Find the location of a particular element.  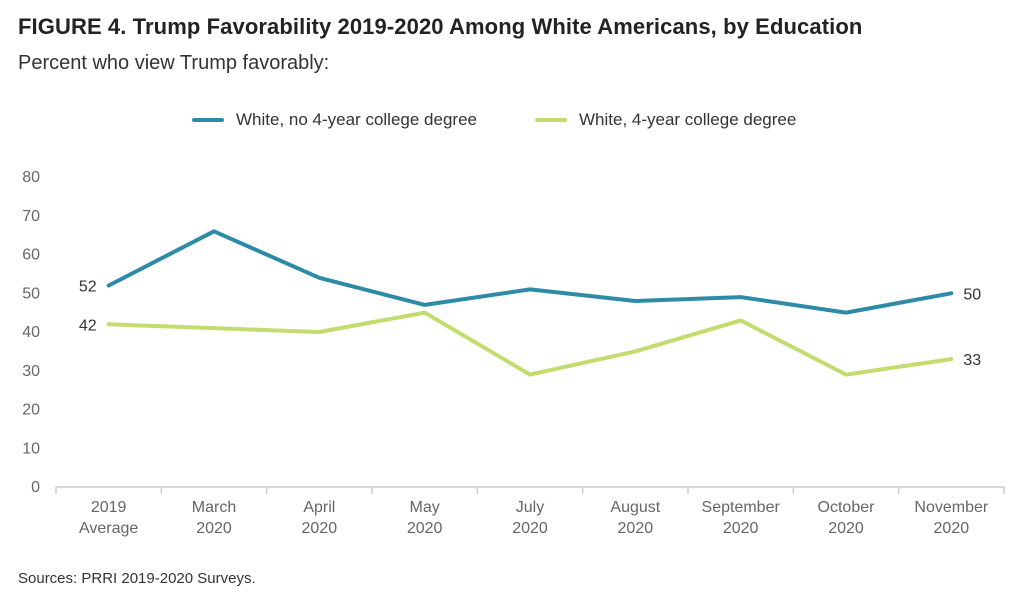

data-label-series-1-first: 42 is located at coordinates (88, 325).